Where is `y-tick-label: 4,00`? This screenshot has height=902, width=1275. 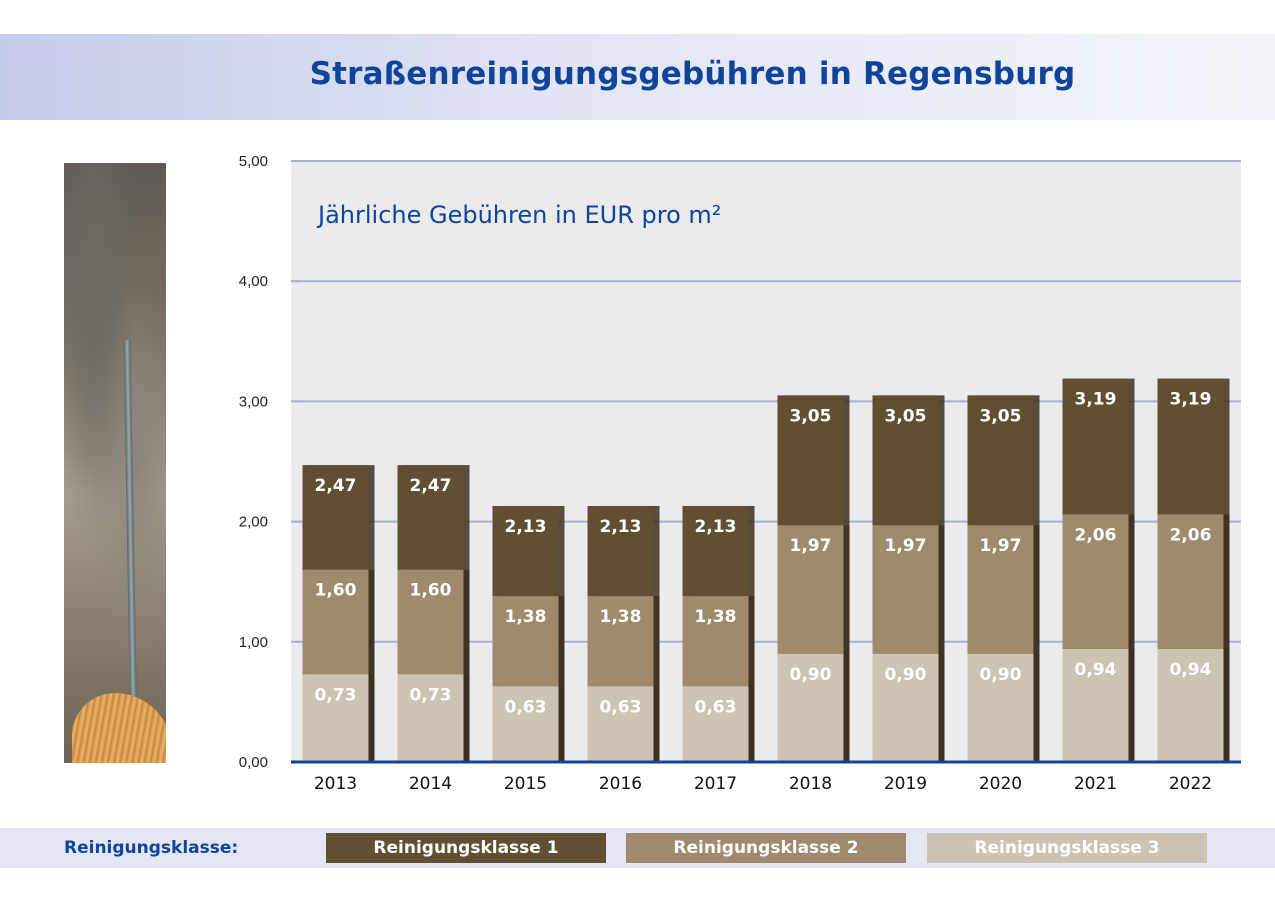
y-tick-label: 4,00 is located at coordinates (253, 281).